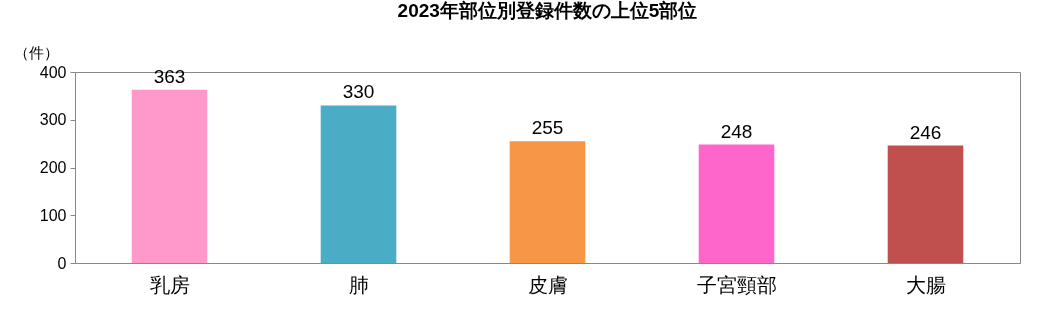 The image size is (1050, 322). I want to click on y-axis-title: （件）, so click(36, 52).